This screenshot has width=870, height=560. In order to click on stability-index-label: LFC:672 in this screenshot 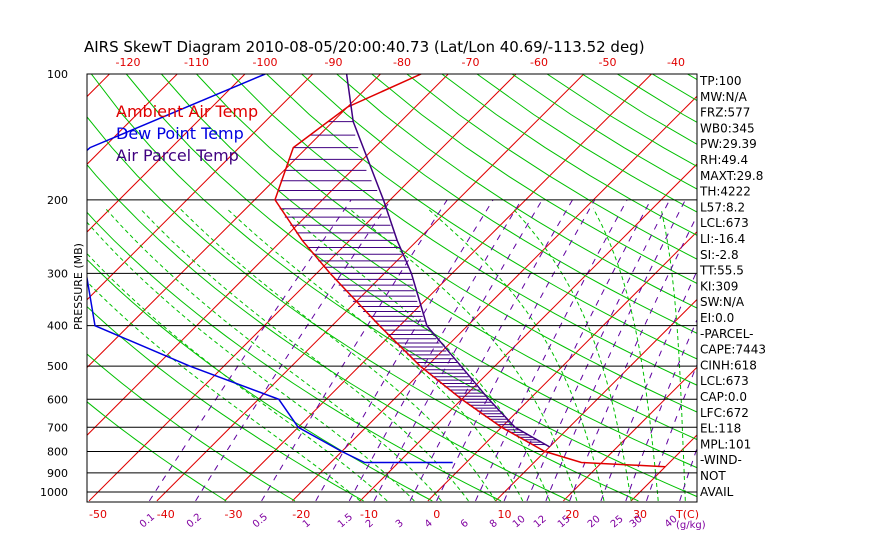, I will do `click(724, 413)`.